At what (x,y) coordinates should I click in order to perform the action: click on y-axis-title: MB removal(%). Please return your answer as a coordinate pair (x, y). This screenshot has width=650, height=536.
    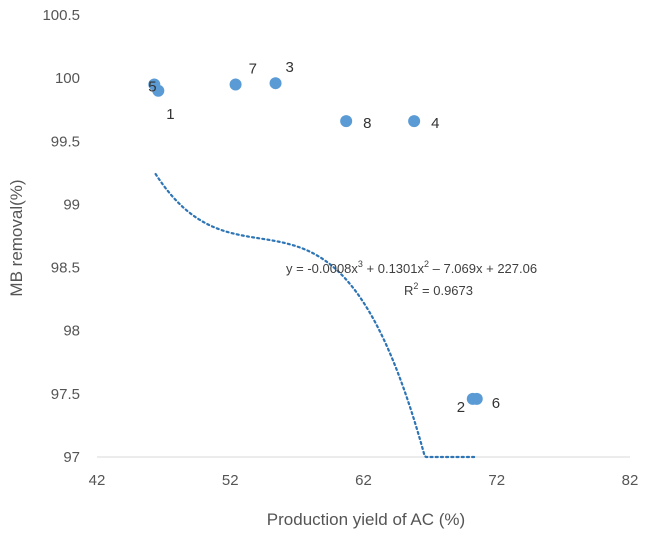
    Looking at the image, I should click on (16, 237).